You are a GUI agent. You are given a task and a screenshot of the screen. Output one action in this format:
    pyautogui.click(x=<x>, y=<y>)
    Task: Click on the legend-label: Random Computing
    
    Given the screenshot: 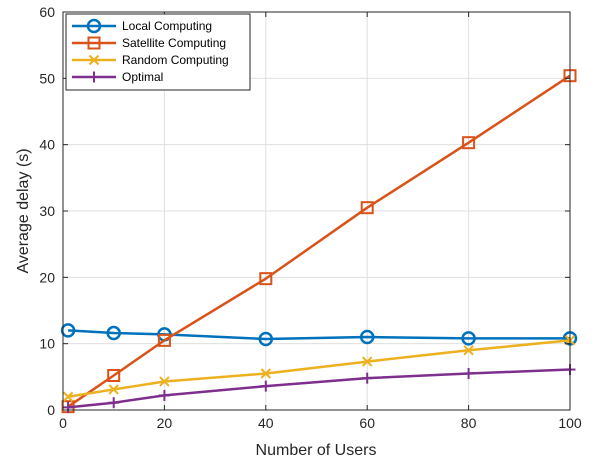 What is the action you would take?
    pyautogui.click(x=175, y=60)
    